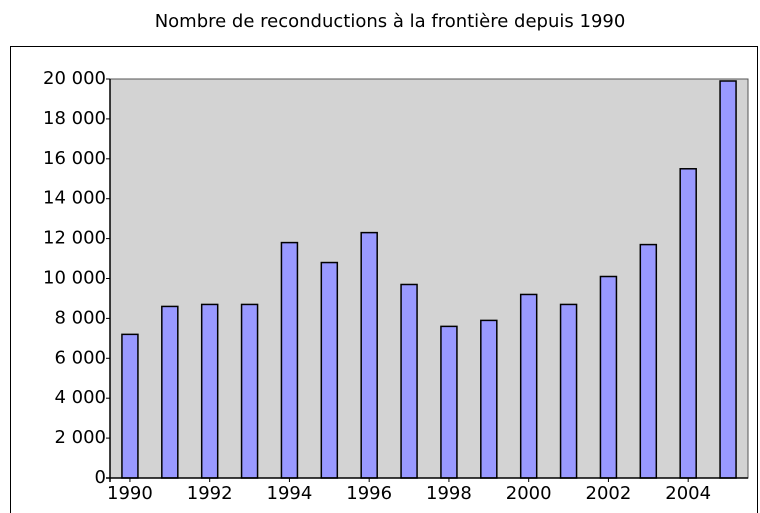 Image resolution: width=760 pixels, height=513 pixels. What do you see at coordinates (210, 493) in the screenshot?
I see `x-tick-label: 1992` at bounding box center [210, 493].